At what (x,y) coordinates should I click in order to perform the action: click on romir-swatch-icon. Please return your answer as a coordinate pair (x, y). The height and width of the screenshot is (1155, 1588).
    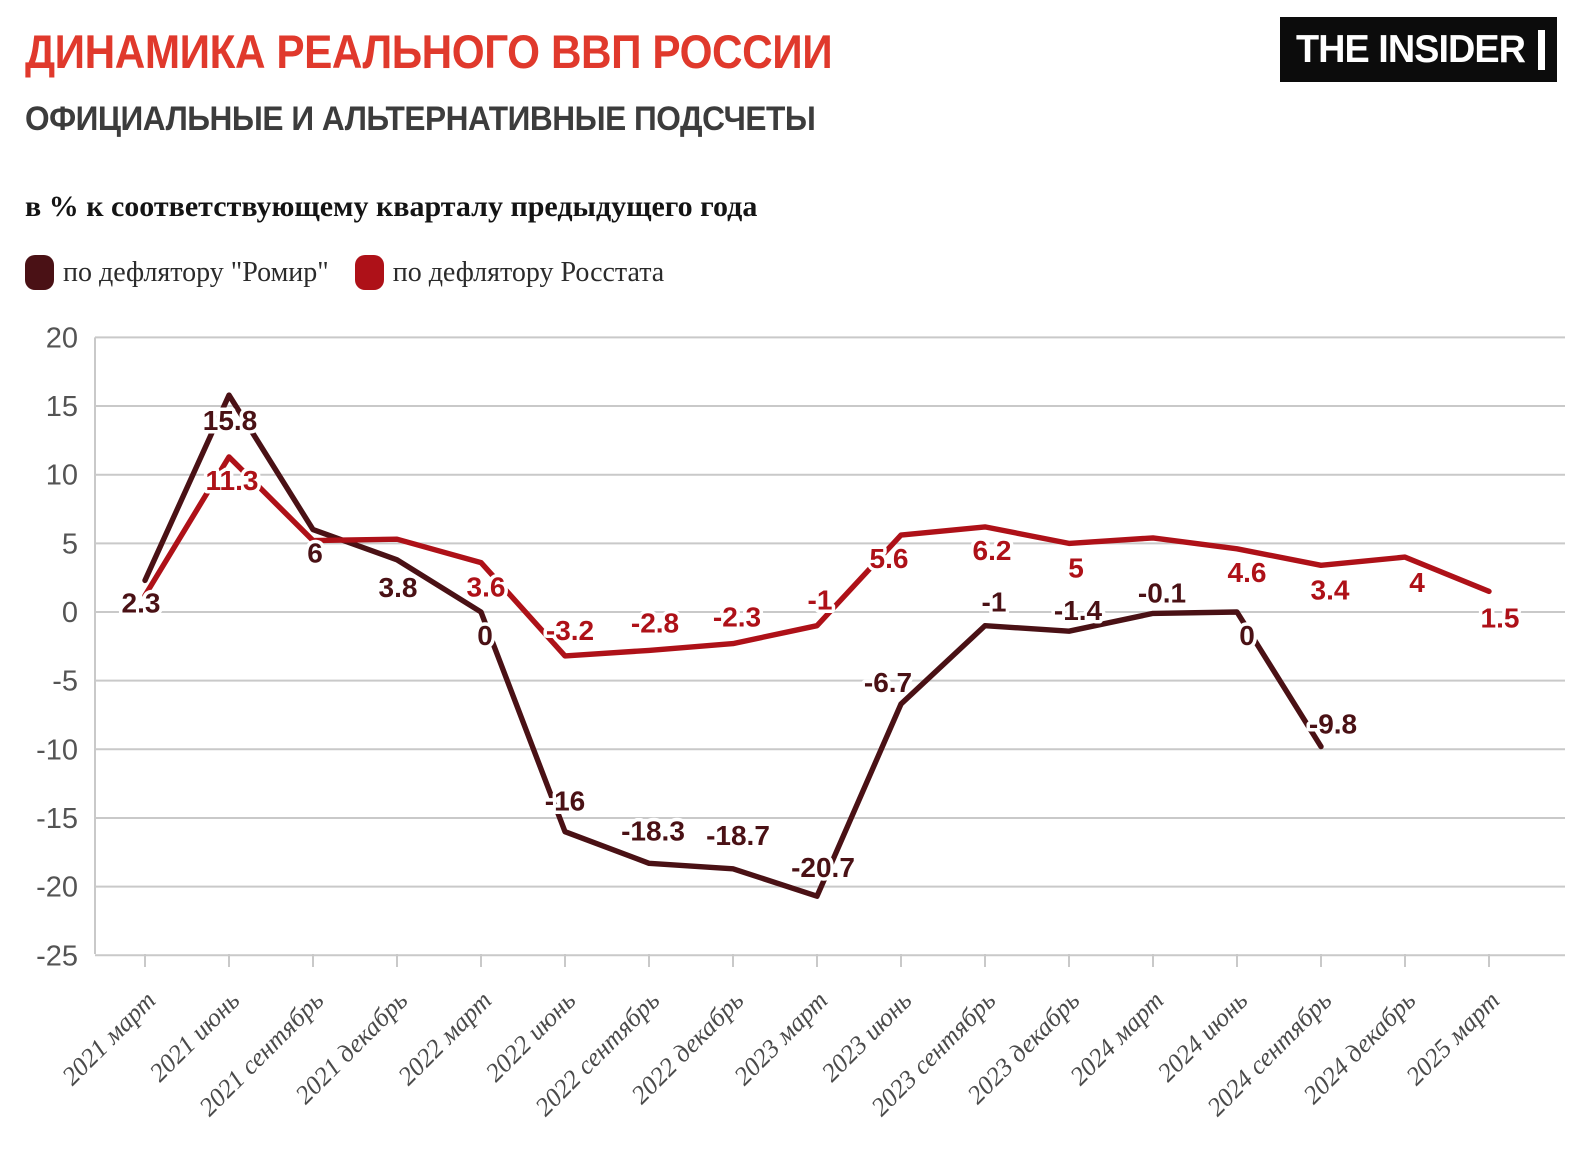
    Looking at the image, I should click on (39, 272).